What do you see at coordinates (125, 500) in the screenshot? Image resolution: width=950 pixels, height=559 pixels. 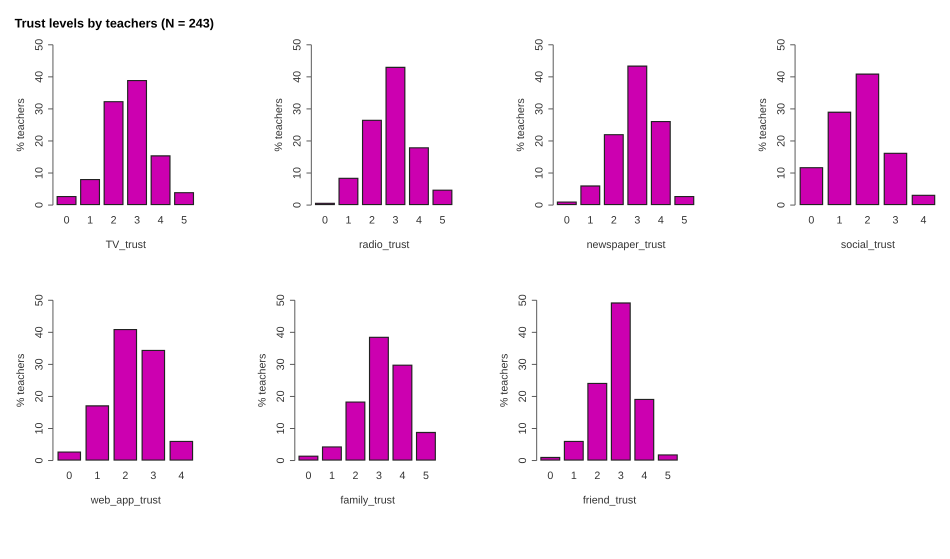 I see `x-axis-title: web_app_trust` at bounding box center [125, 500].